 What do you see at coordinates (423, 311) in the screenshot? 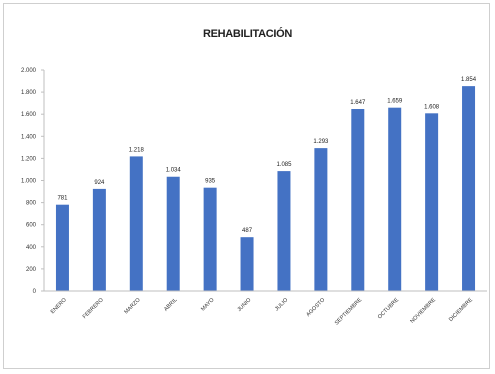
I see `x-tick-label: NOVIEMBRE` at bounding box center [423, 311].